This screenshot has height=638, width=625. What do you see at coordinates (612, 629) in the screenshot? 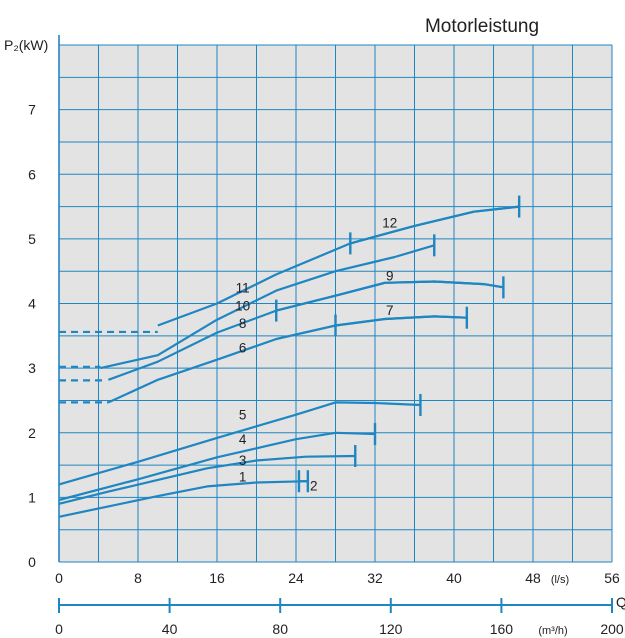
I see `q-tick-label: 200` at bounding box center [612, 629].